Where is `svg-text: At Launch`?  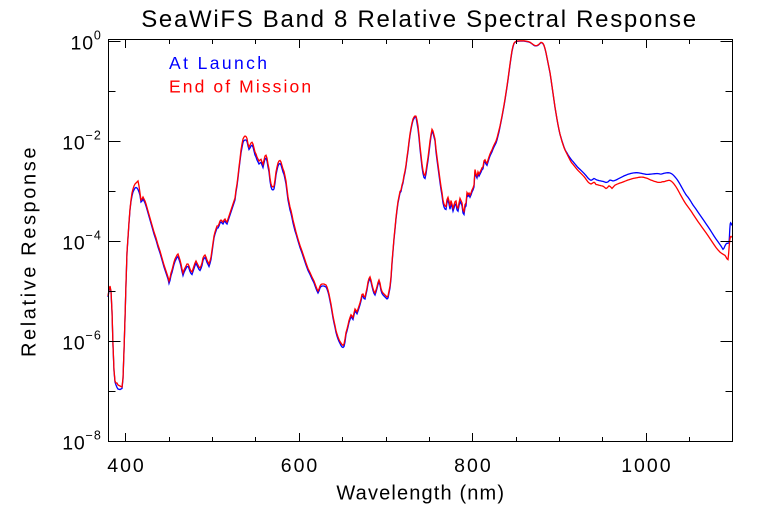
svg-text: At Launch is located at coordinates (219, 63).